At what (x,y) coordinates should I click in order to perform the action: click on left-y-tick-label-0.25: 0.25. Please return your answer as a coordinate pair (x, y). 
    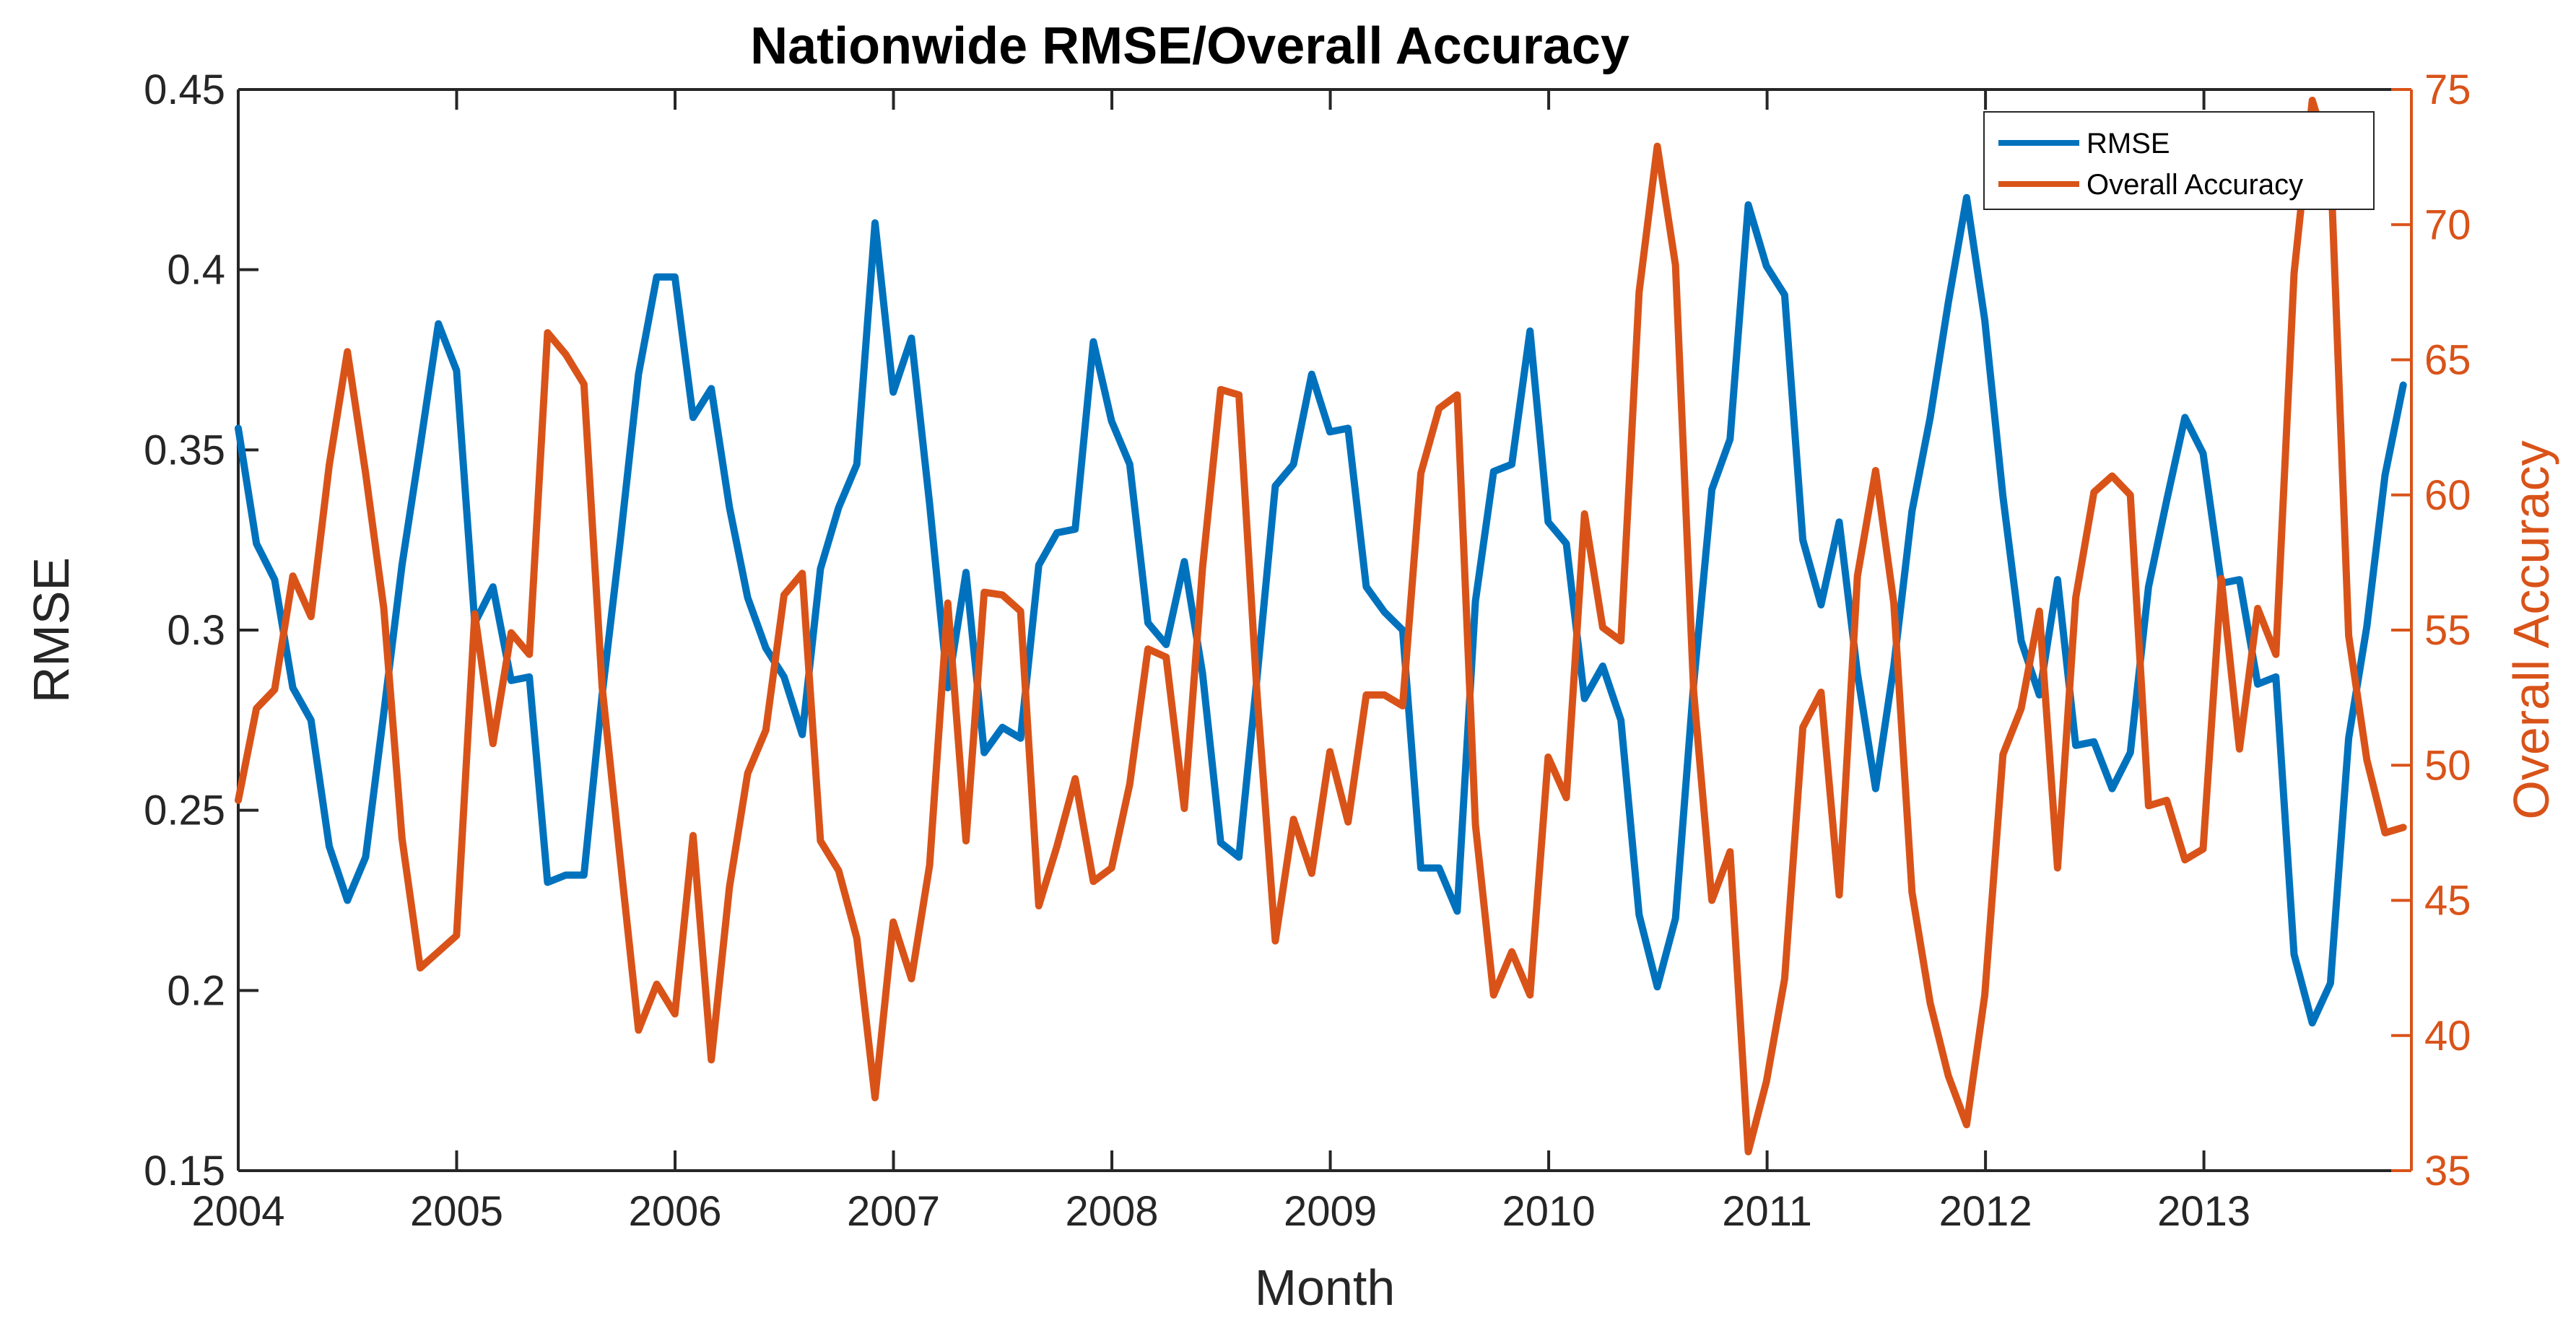
    Looking at the image, I should click on (184, 810).